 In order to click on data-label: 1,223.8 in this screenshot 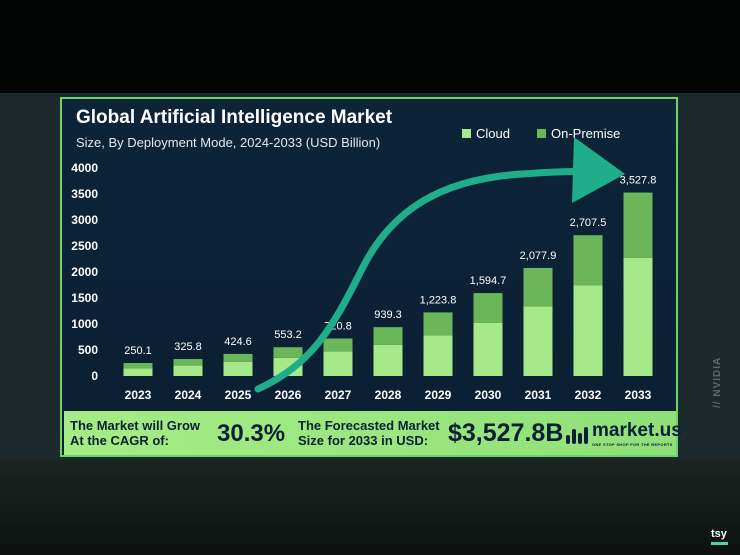, I will do `click(438, 300)`.